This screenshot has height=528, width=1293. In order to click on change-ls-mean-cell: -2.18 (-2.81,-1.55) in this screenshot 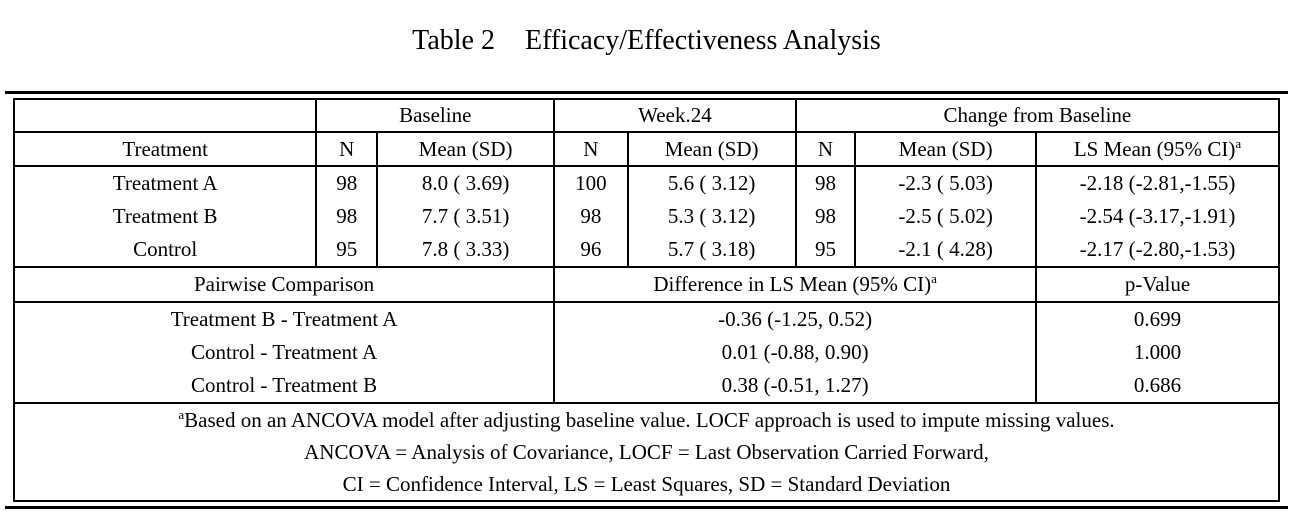, I will do `click(1157, 183)`.